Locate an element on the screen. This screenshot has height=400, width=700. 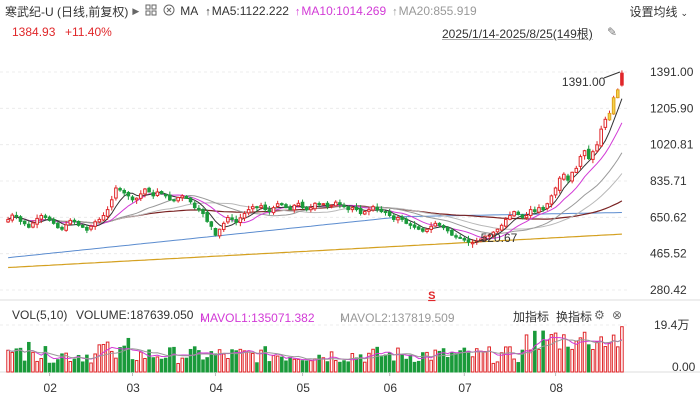
ma20-text: MA20:855.919 is located at coordinates (437, 11).